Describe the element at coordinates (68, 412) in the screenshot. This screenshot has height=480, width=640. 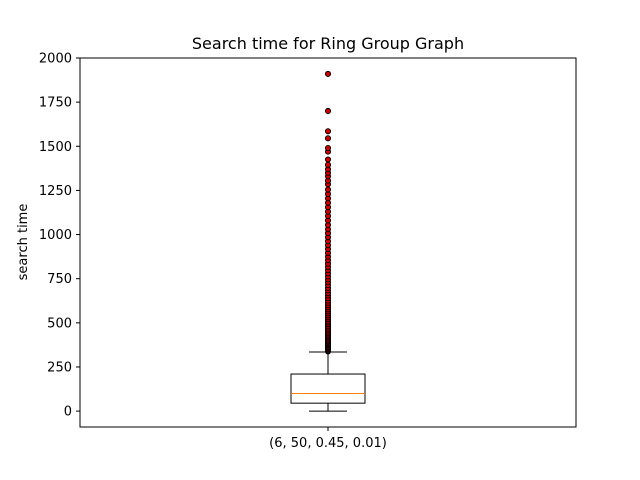
I see `y-tick-label: 0` at that location.